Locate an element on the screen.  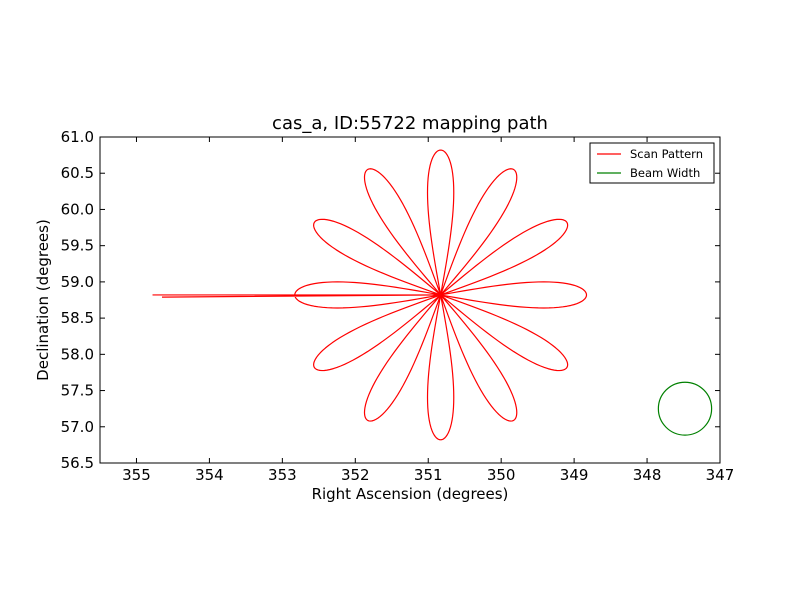
x-tick-label: 351 is located at coordinates (428, 475).